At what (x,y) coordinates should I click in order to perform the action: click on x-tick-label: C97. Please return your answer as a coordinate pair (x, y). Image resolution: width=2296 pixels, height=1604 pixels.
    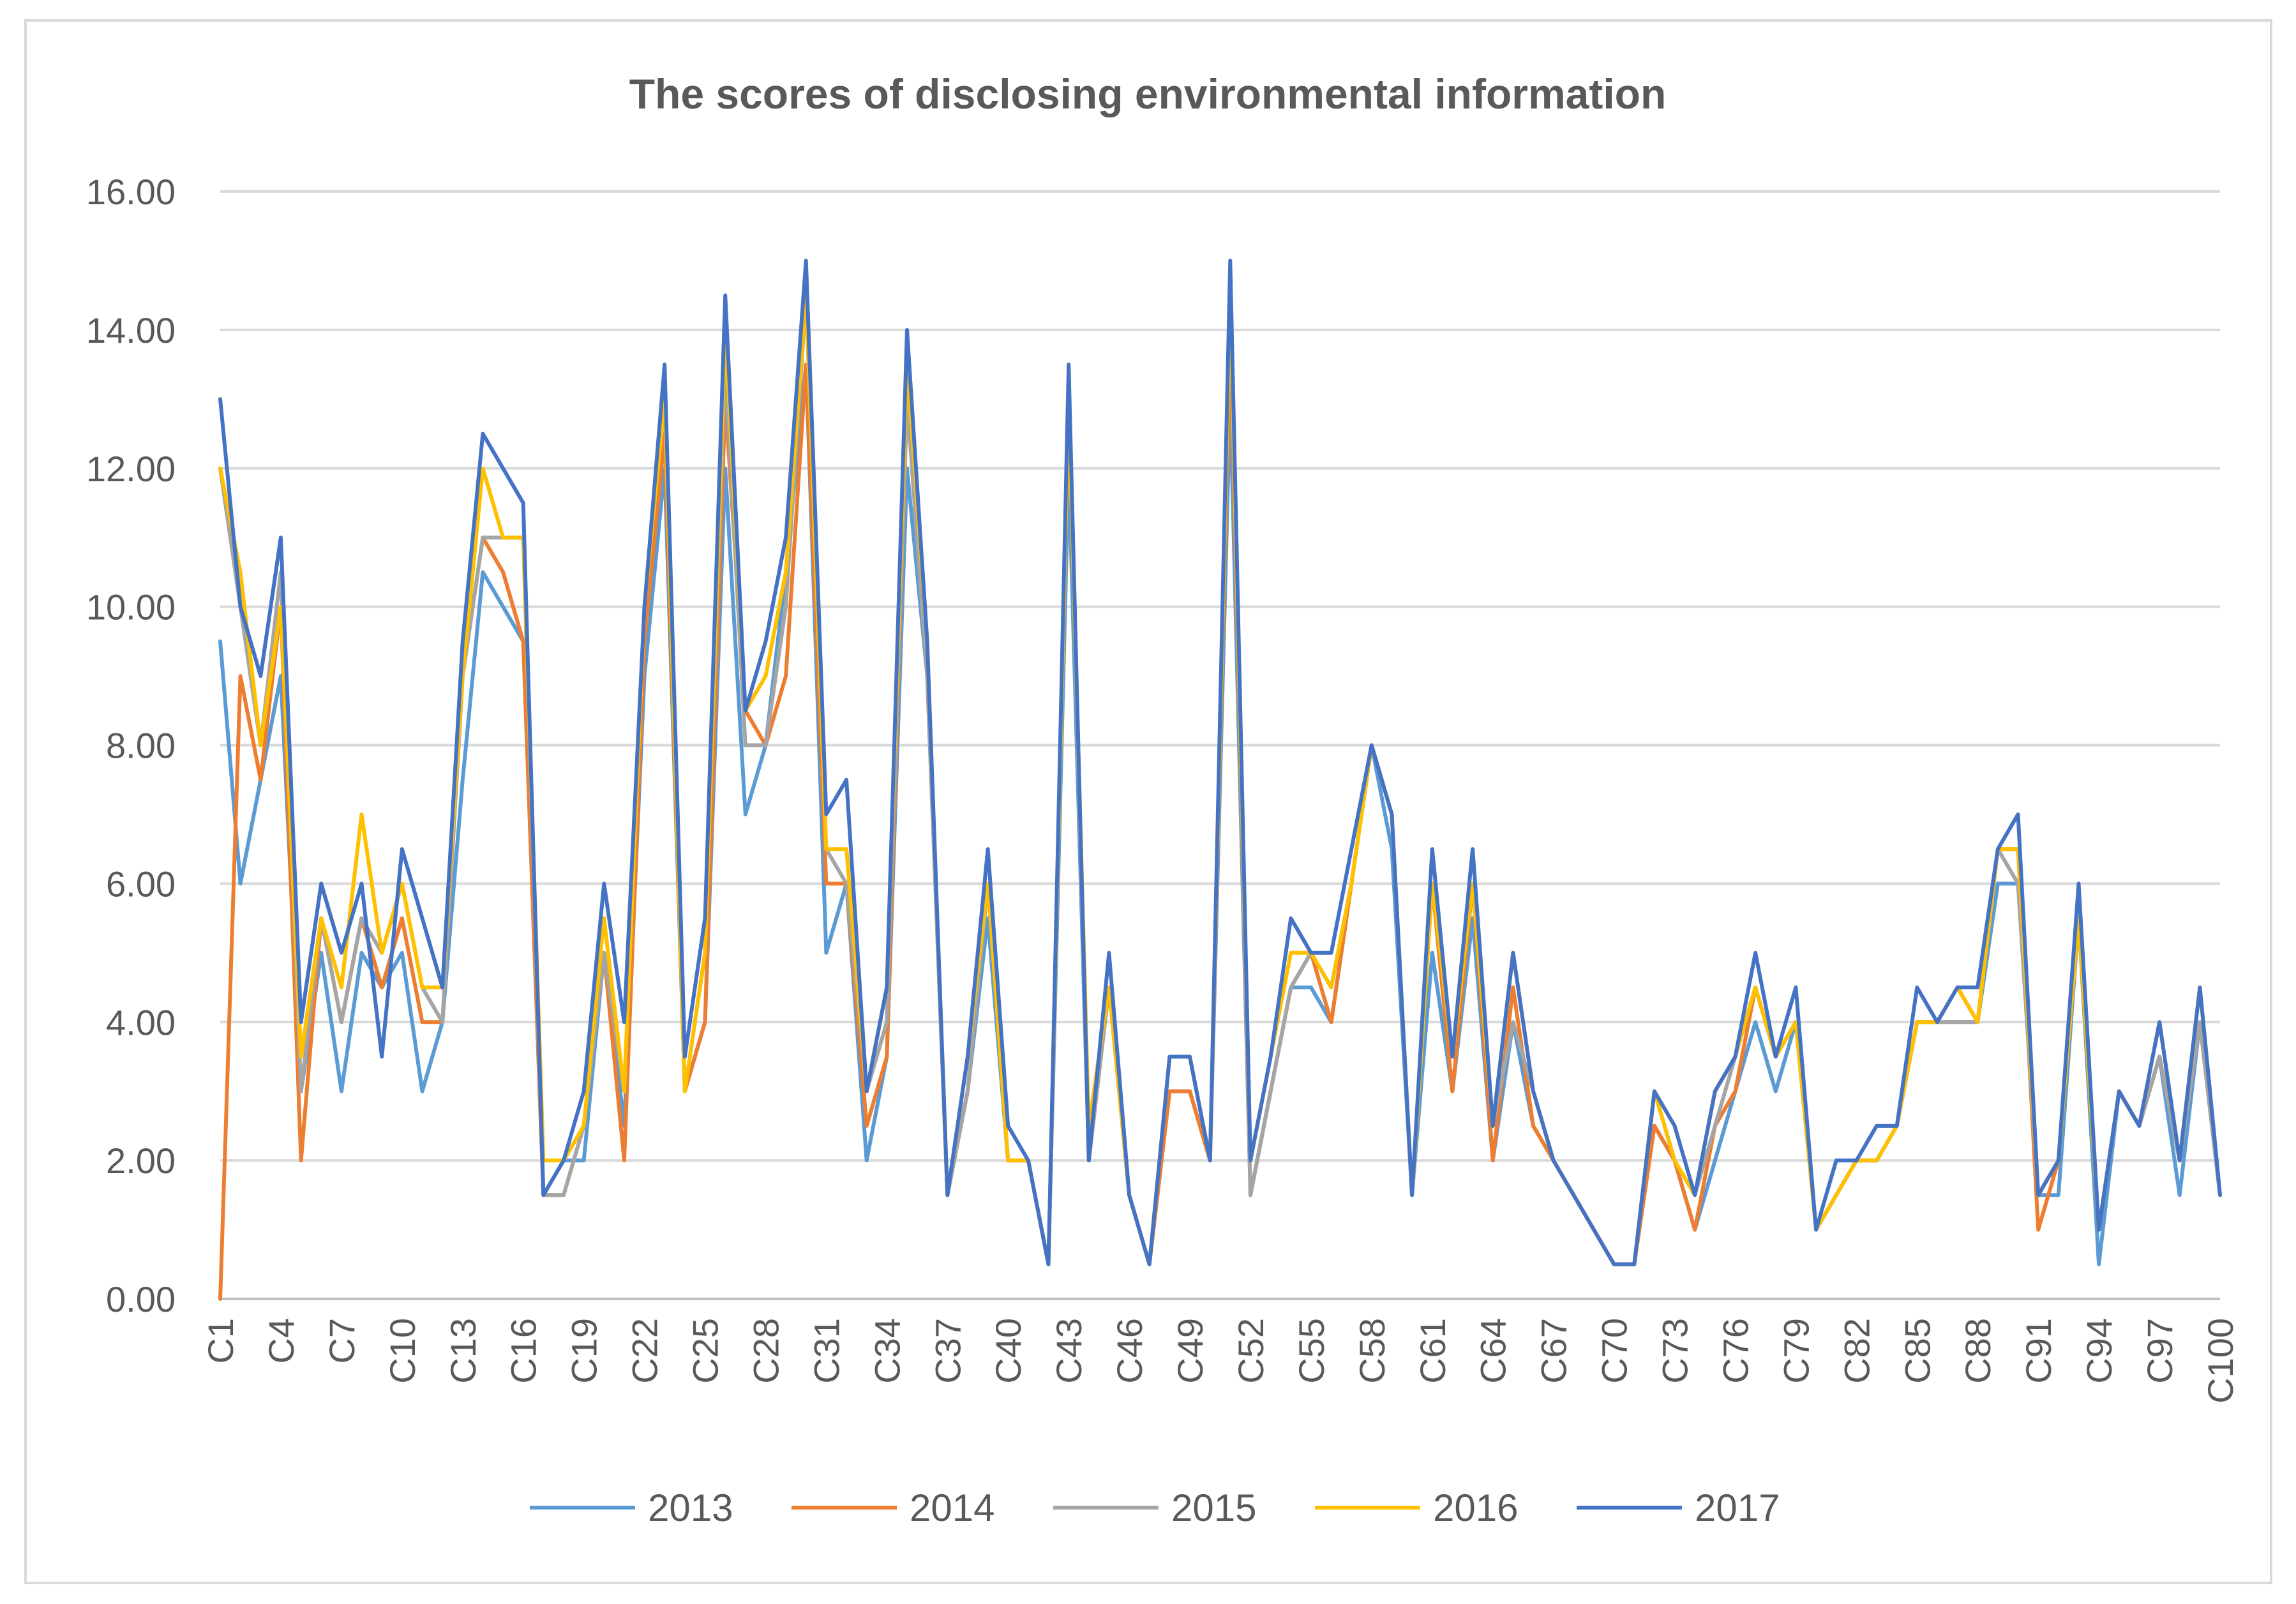
    Looking at the image, I should click on (2160, 1351).